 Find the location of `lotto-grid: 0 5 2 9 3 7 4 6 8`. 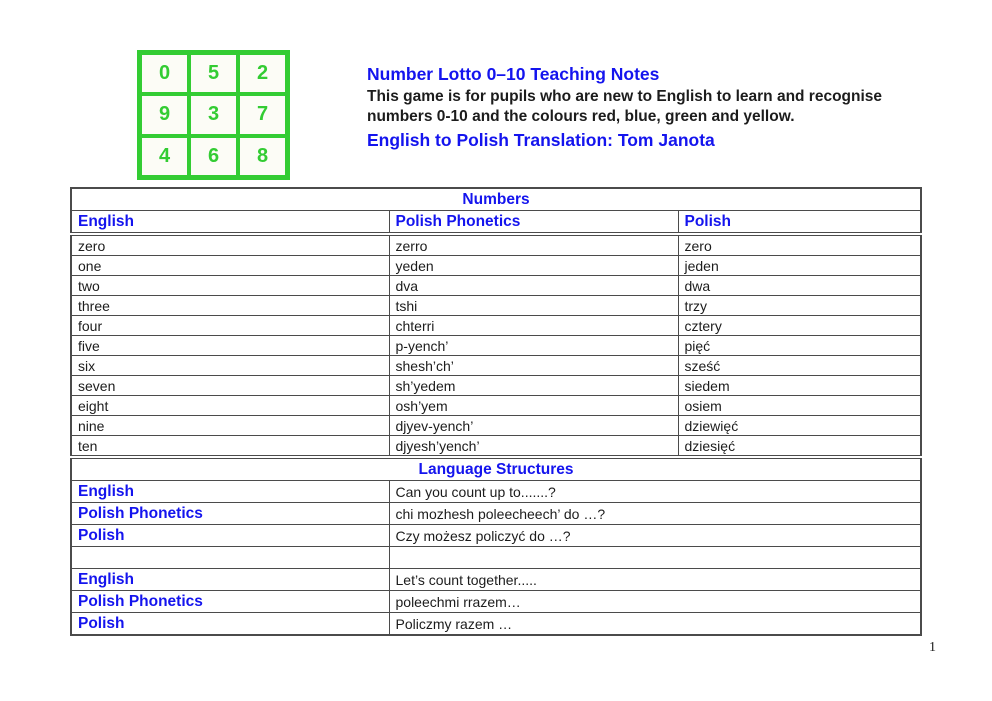

lotto-grid: 0 5 2 9 3 7 4 6 8 is located at coordinates (213, 115).